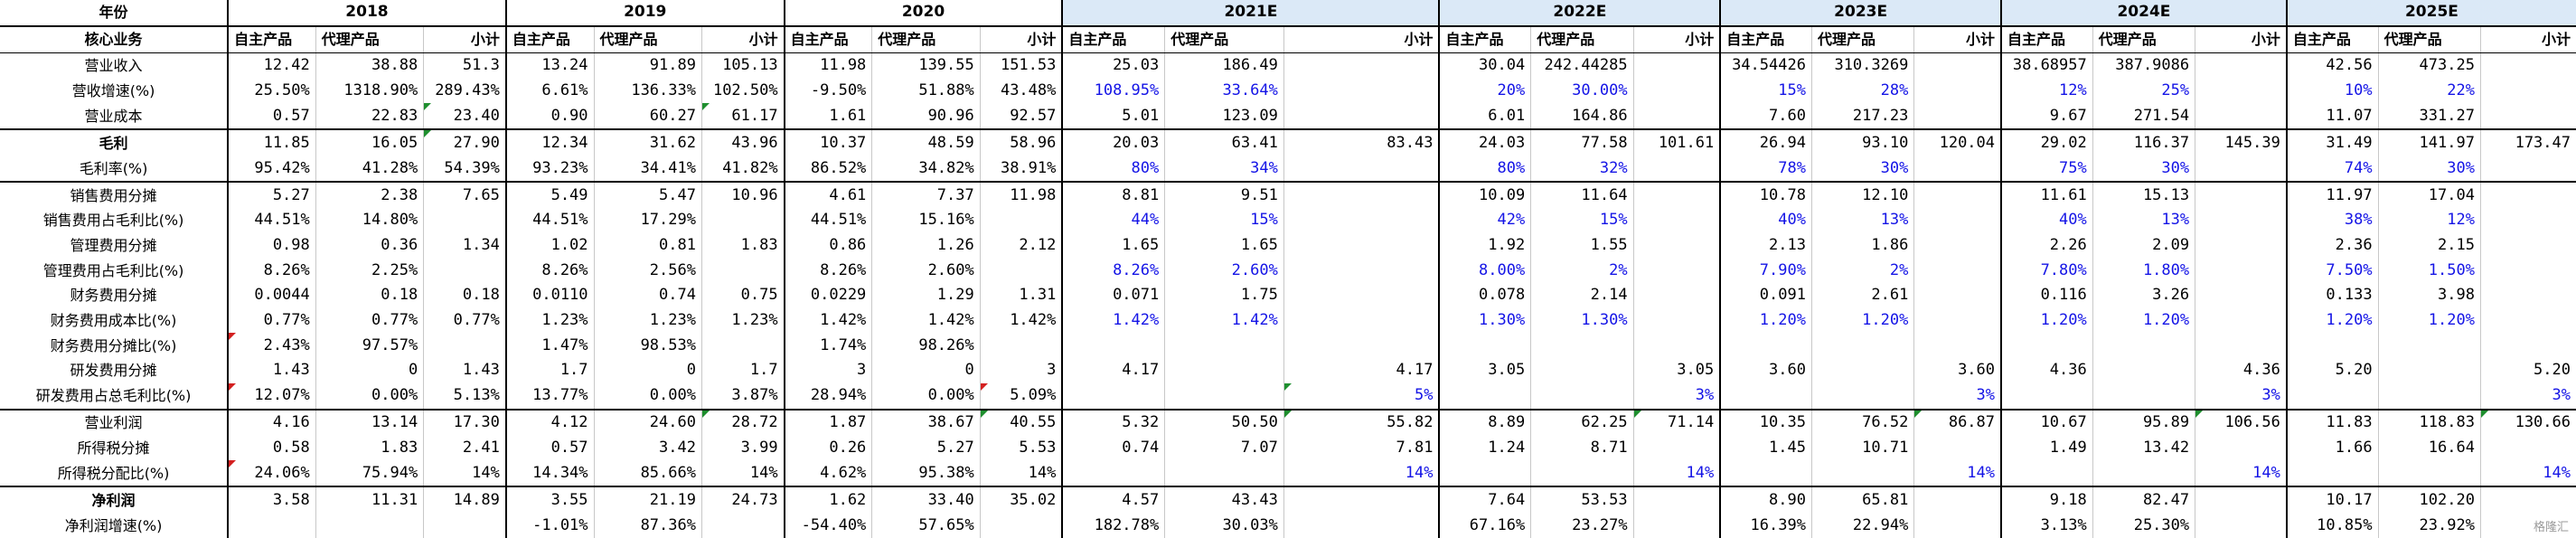 The height and width of the screenshot is (538, 2576). What do you see at coordinates (272, 370) in the screenshot?
I see `table-cell: 1.43` at bounding box center [272, 370].